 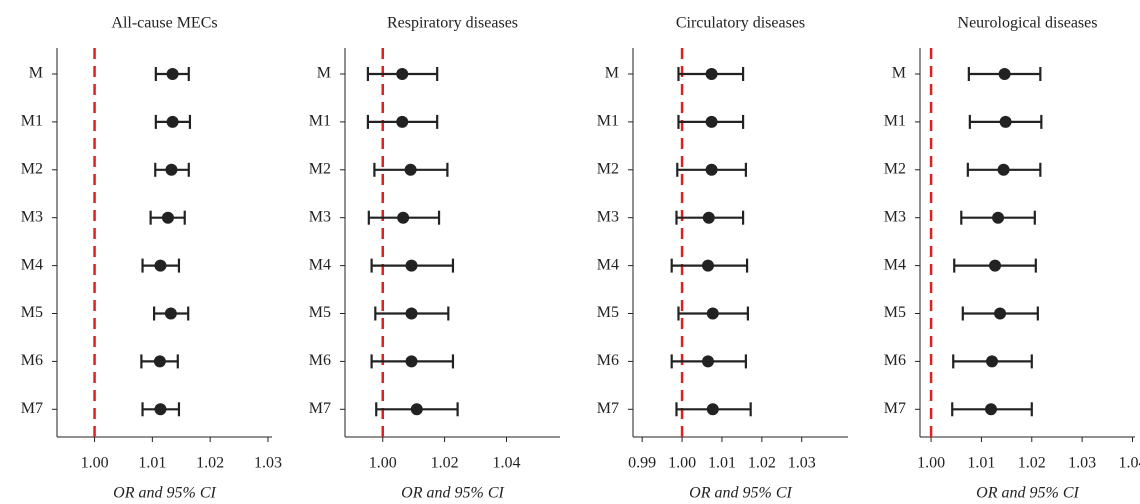 I want to click on x-tick-label: 0.99, so click(x=642, y=463).